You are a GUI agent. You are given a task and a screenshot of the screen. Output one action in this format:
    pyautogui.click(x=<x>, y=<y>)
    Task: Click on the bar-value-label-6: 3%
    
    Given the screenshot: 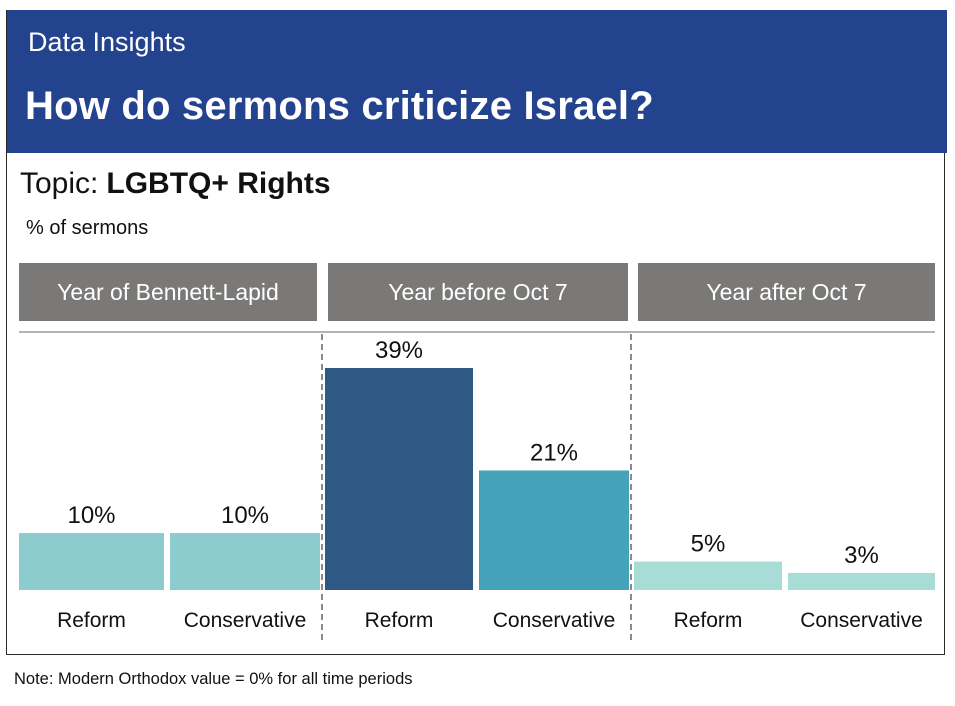 What is the action you would take?
    pyautogui.click(x=861, y=555)
    